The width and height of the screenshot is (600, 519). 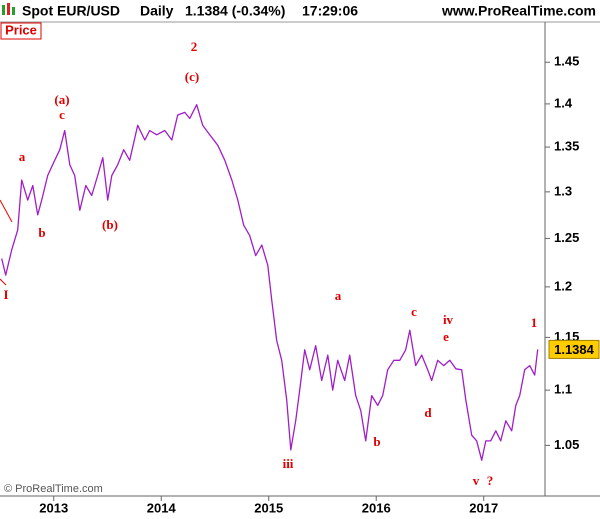 I want to click on quote: 1.1384 (-0.34%), so click(x=235, y=11).